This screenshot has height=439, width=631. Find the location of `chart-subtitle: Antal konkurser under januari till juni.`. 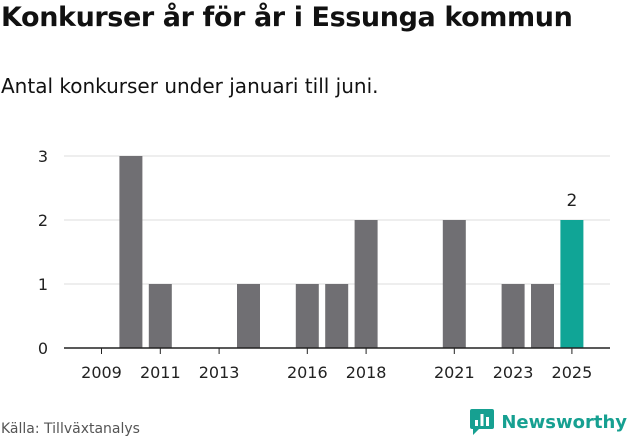

chart-subtitle: Antal konkurser under januari till juni. is located at coordinates (190, 86).